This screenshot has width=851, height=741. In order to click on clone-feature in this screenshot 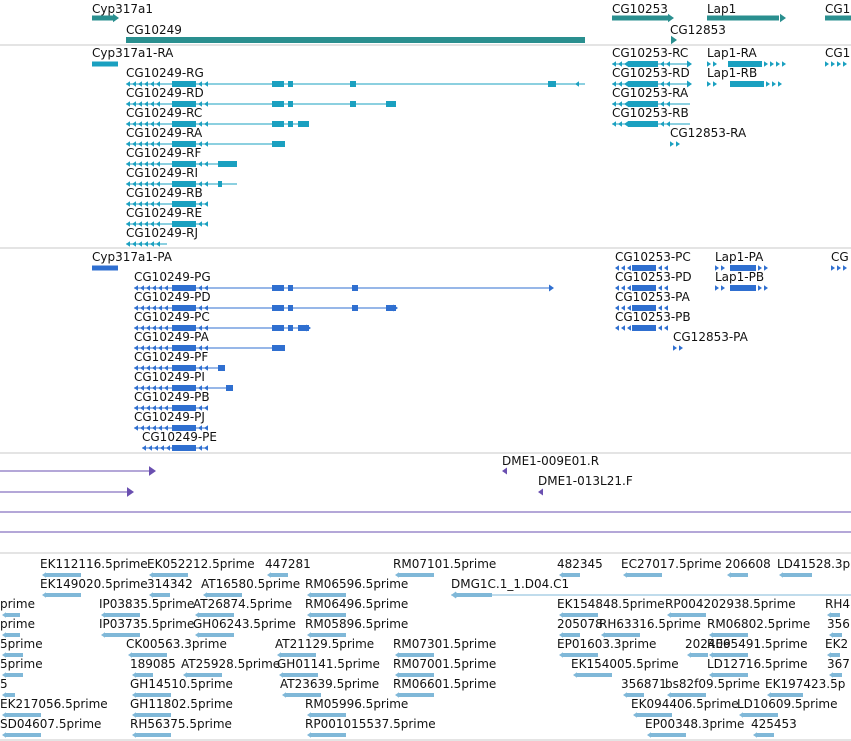, I will do `click(152, 471)`.